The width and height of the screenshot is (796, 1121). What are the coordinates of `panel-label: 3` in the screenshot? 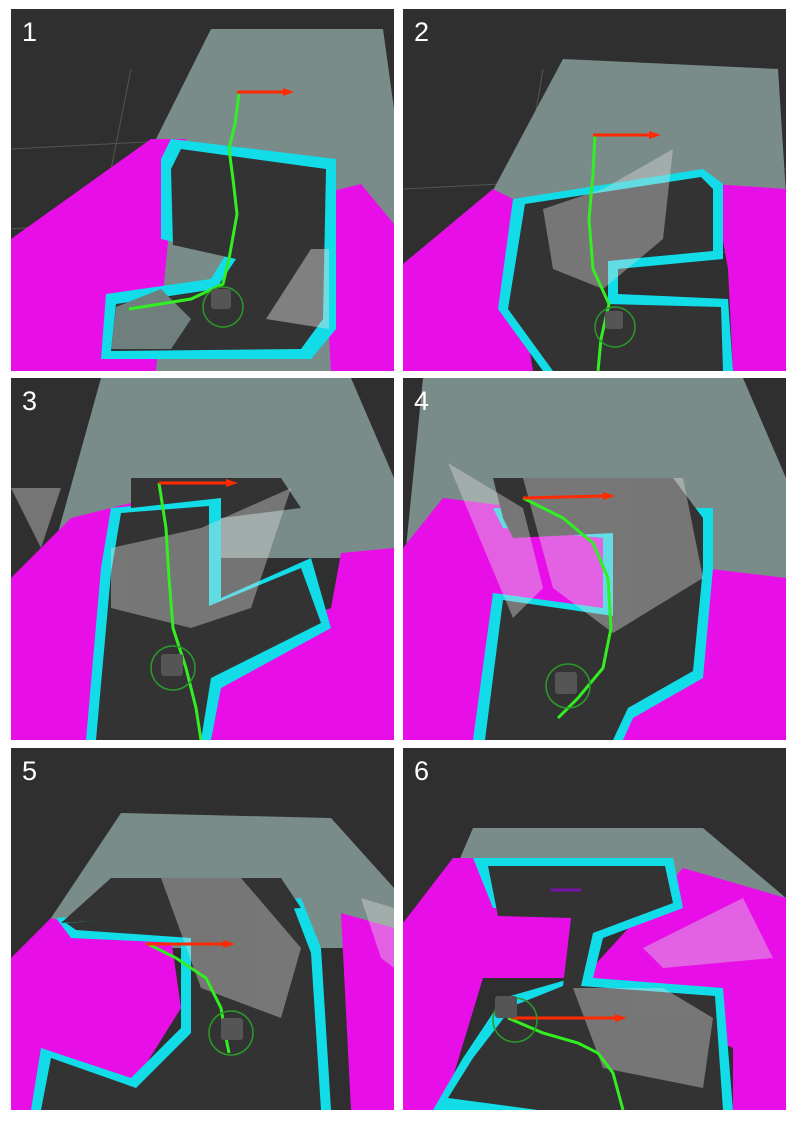 It's located at (30, 401).